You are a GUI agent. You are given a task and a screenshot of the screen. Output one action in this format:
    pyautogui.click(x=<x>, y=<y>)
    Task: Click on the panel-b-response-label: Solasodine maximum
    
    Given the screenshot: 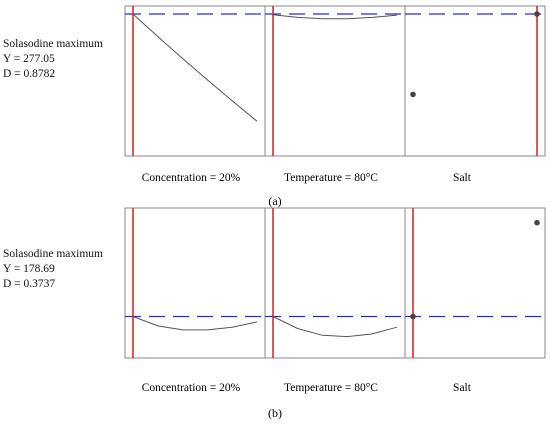 What is the action you would take?
    pyautogui.click(x=53, y=254)
    